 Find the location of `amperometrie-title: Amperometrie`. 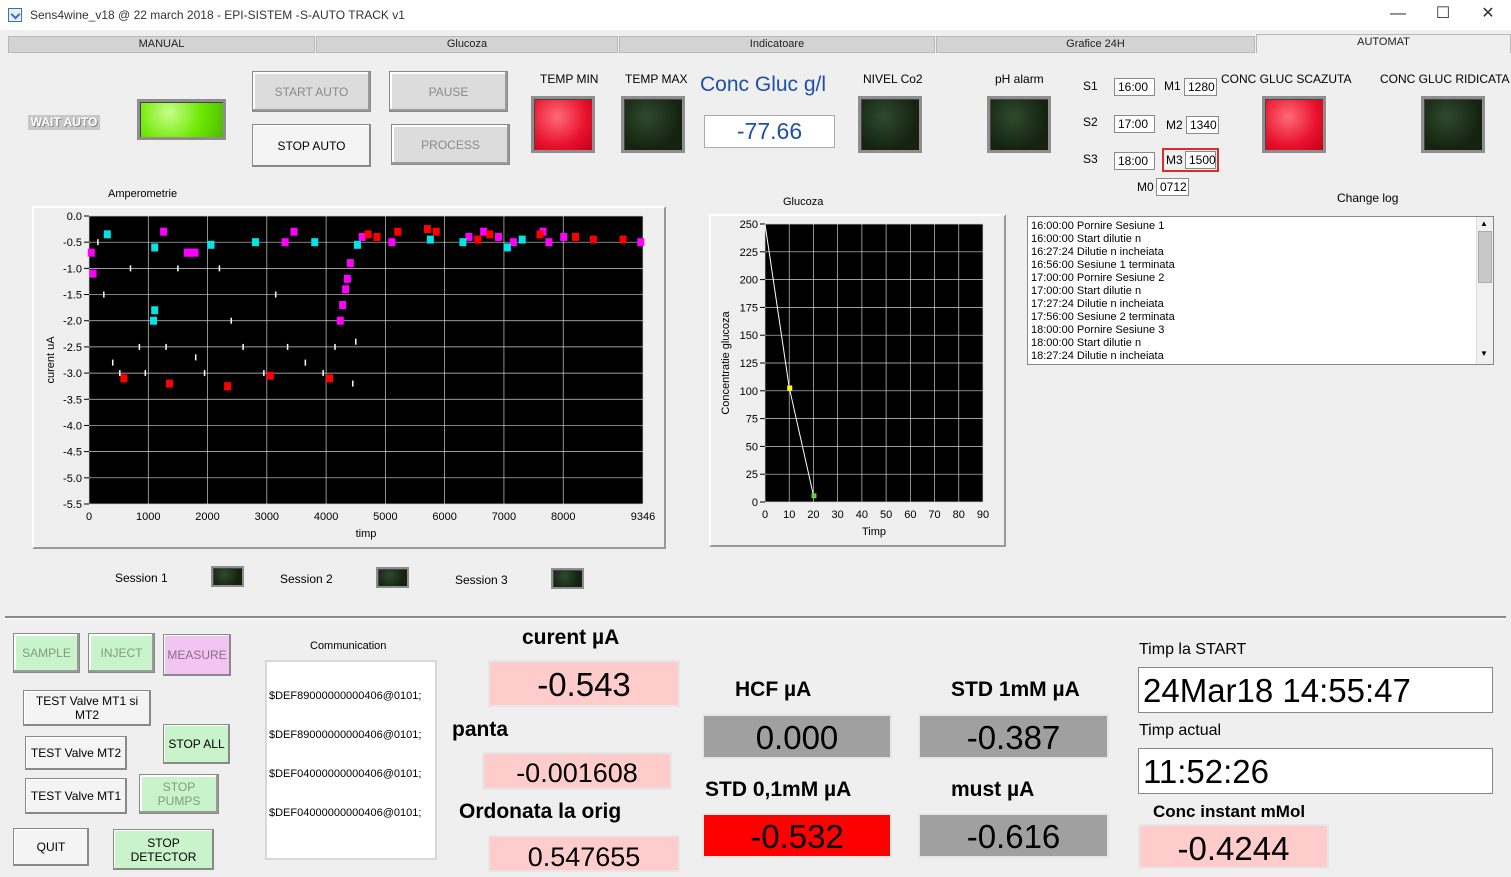

amperometrie-title: Amperometrie is located at coordinates (143, 194).